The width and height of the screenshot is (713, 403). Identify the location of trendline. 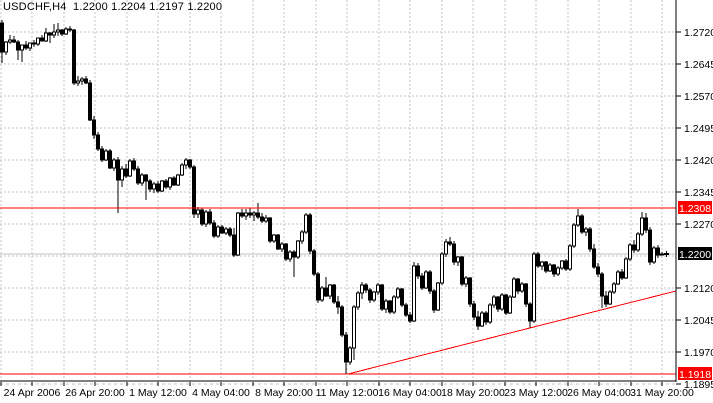
(512, 332).